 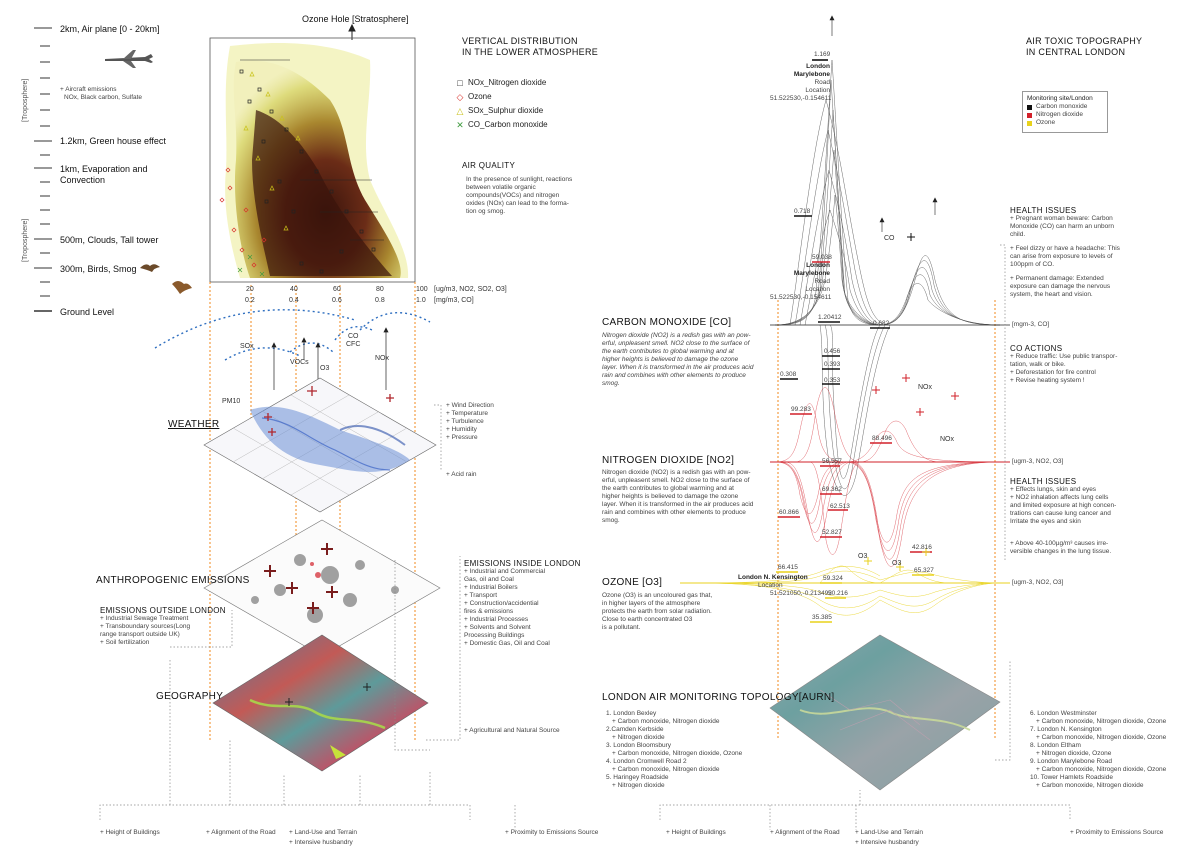 What do you see at coordinates (1038, 461) in the screenshot?
I see `no2-unit: [ugm-3, NO2, O3]` at bounding box center [1038, 461].